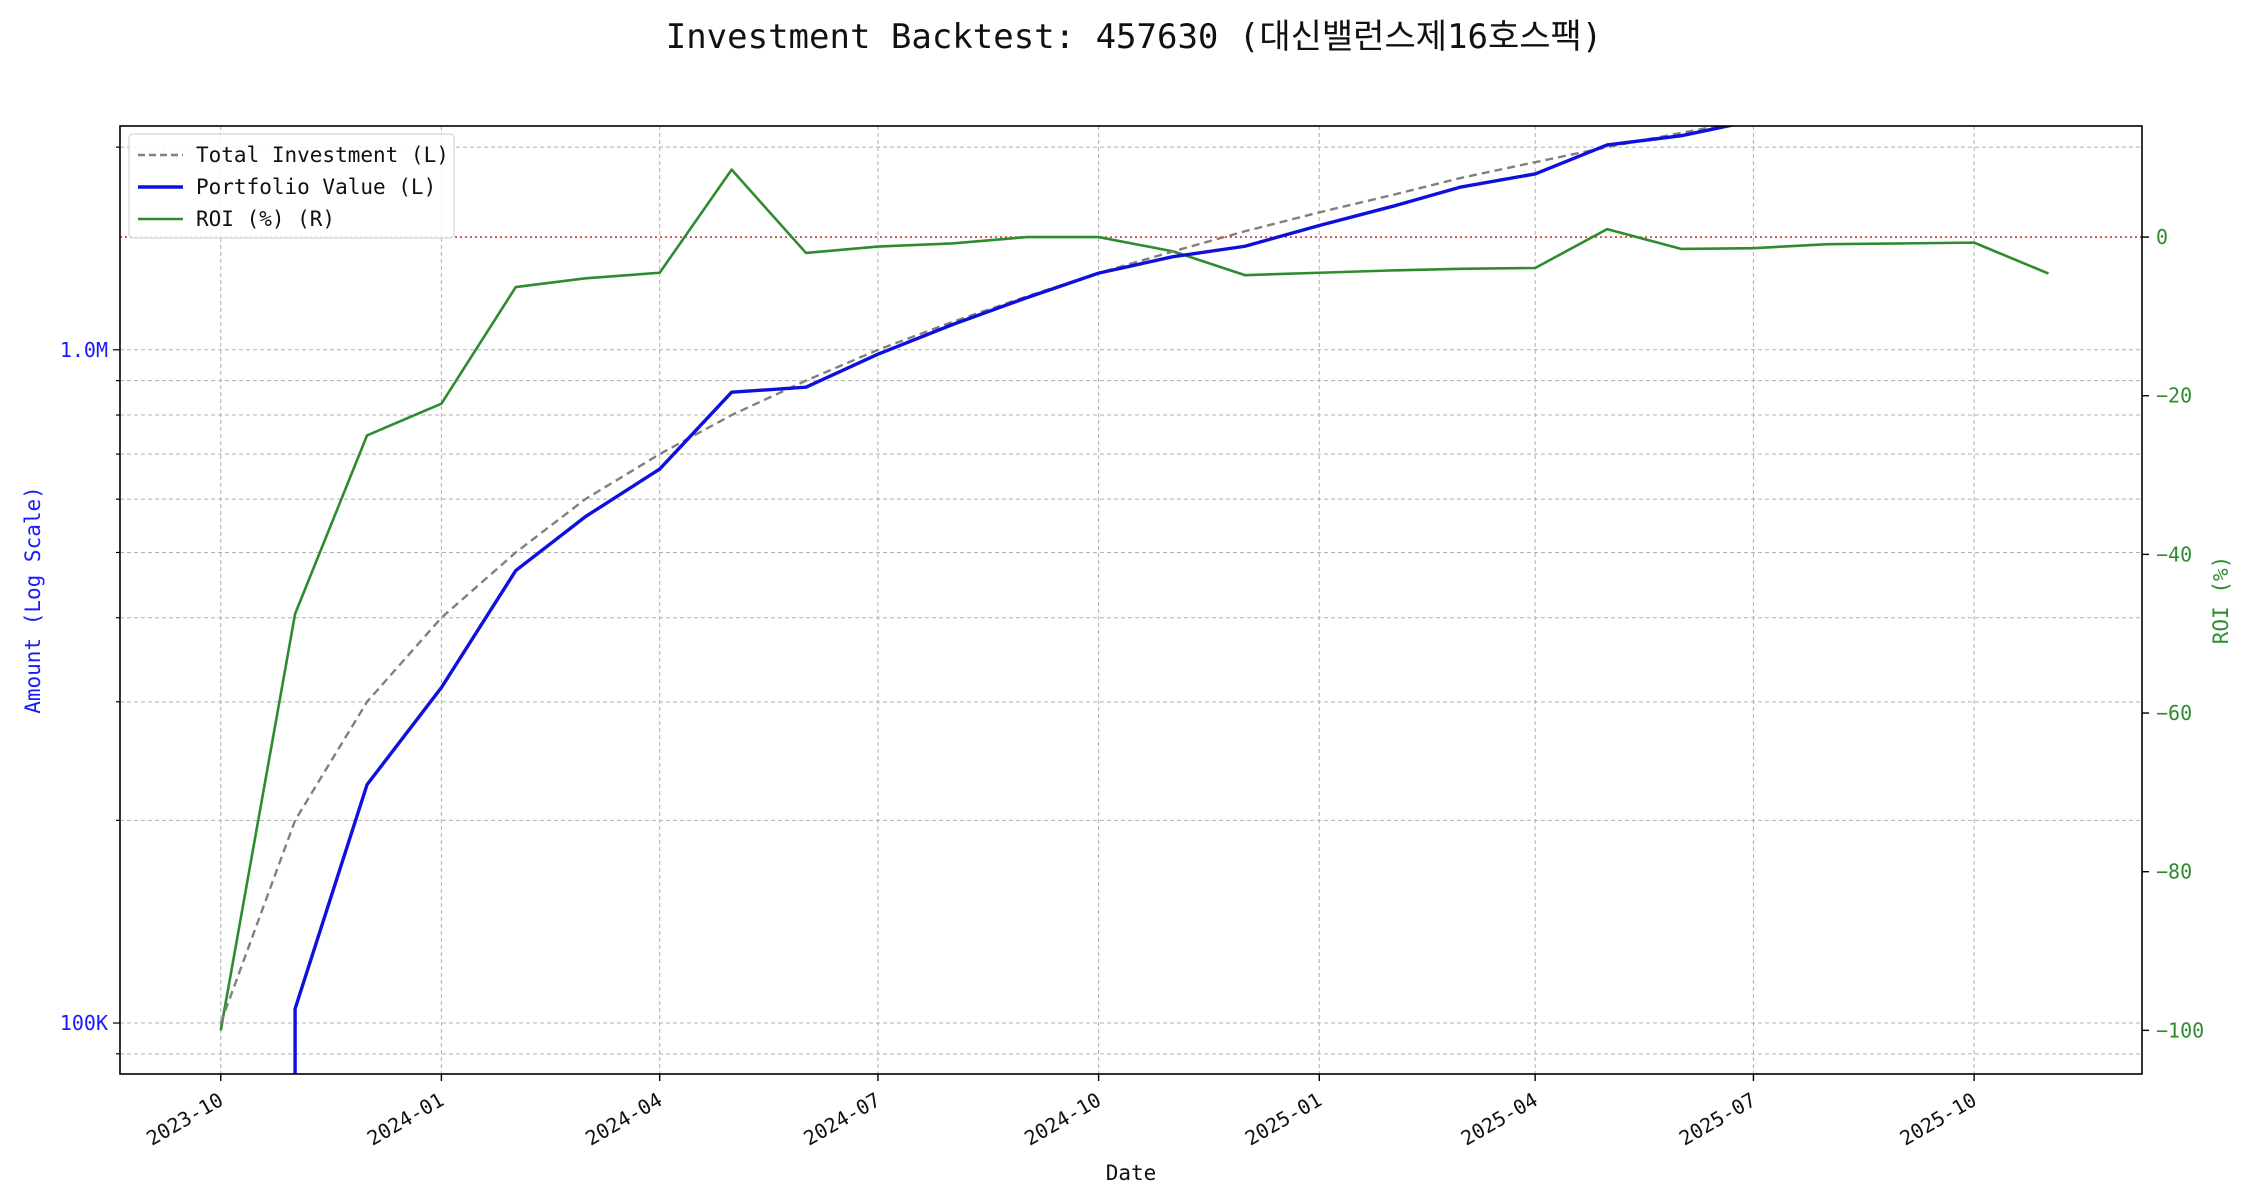  Describe the element at coordinates (84, 1023) in the screenshot. I see `left-tick-label: 100K` at that location.